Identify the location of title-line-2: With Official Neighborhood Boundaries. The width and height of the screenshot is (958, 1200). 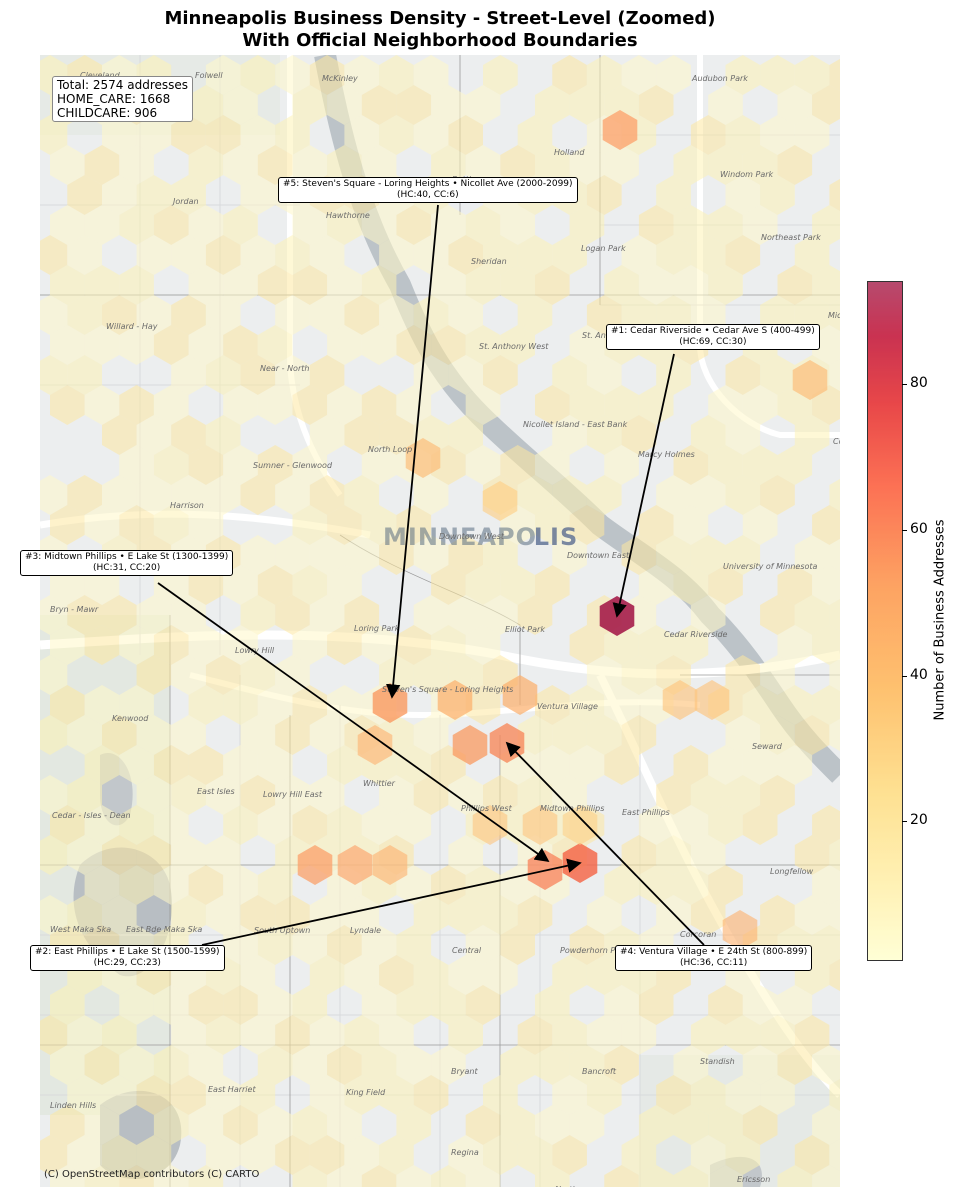
(440, 40).